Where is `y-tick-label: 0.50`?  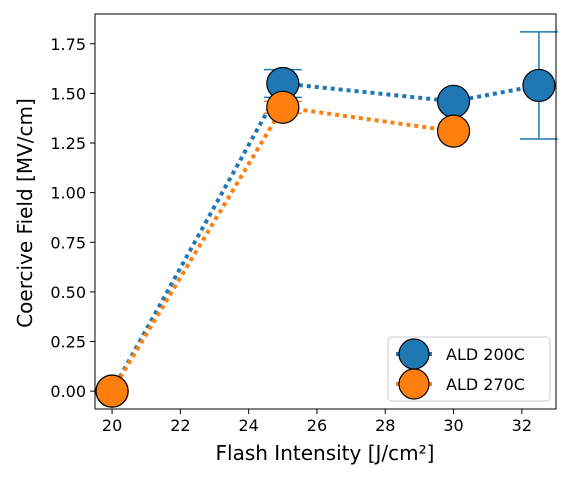
y-tick-label: 0.50 is located at coordinates (68, 292).